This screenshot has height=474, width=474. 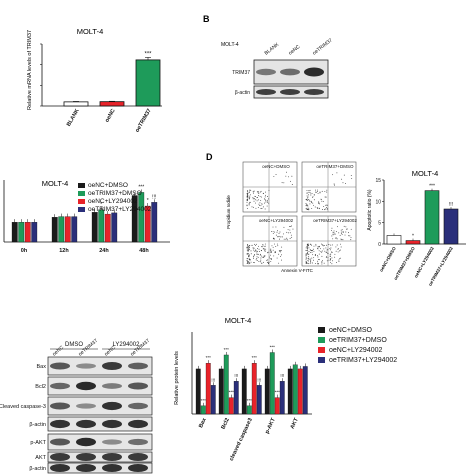 I want to click on blot-e-row-label: β-actin, so click(x=37, y=469).